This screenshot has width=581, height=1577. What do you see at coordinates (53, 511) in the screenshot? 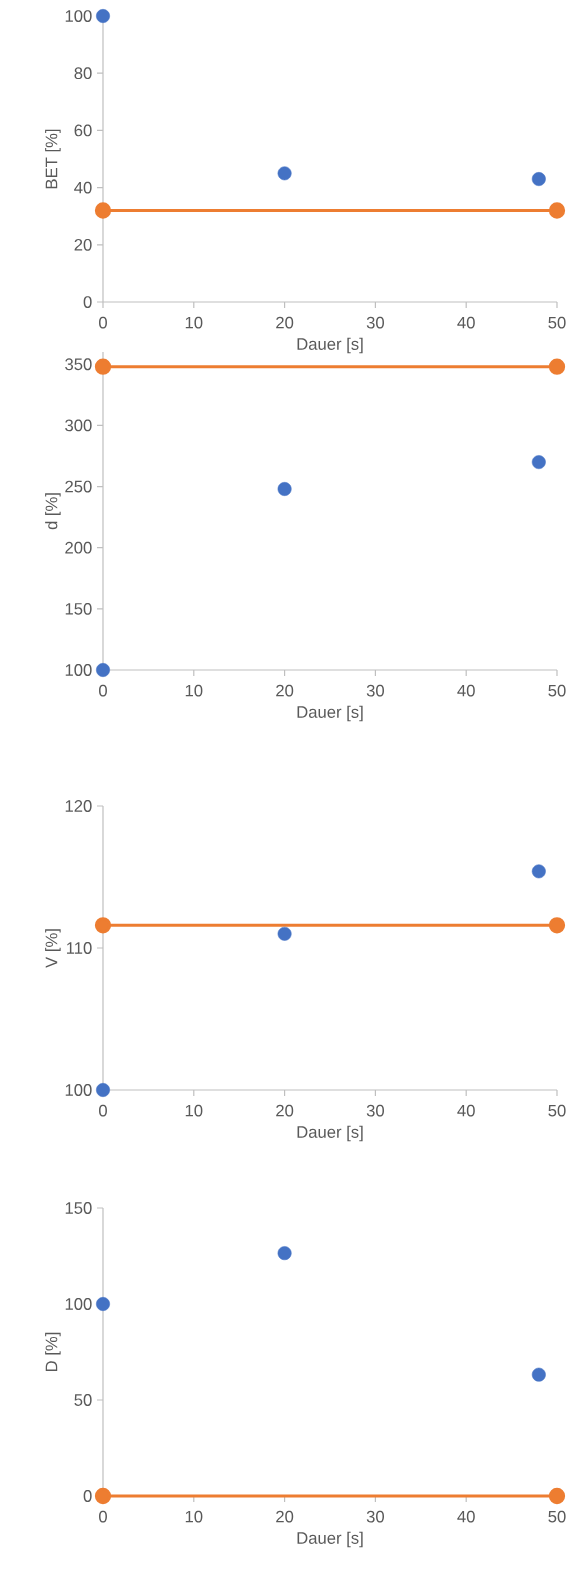
I see `y-axis-title: d [%]` at bounding box center [53, 511].